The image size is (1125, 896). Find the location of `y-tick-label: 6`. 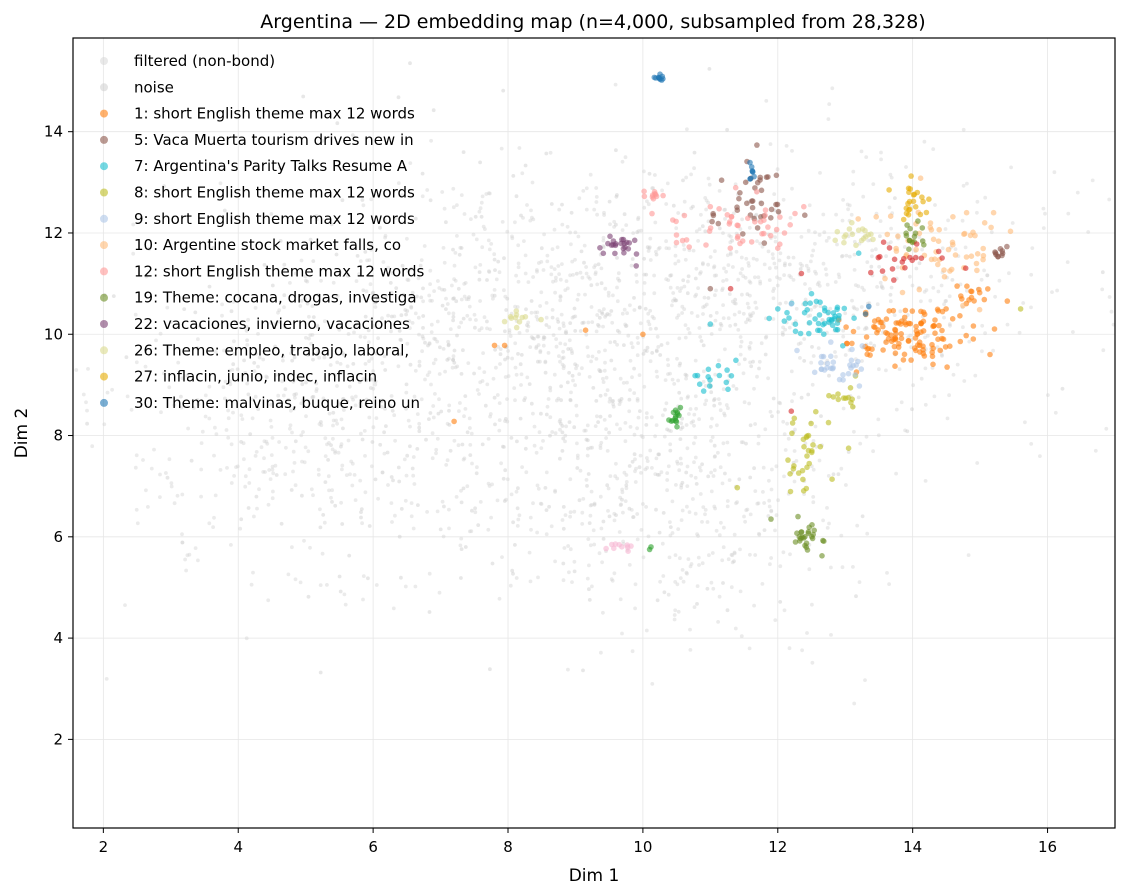

y-tick-label: 6 is located at coordinates (58, 537).